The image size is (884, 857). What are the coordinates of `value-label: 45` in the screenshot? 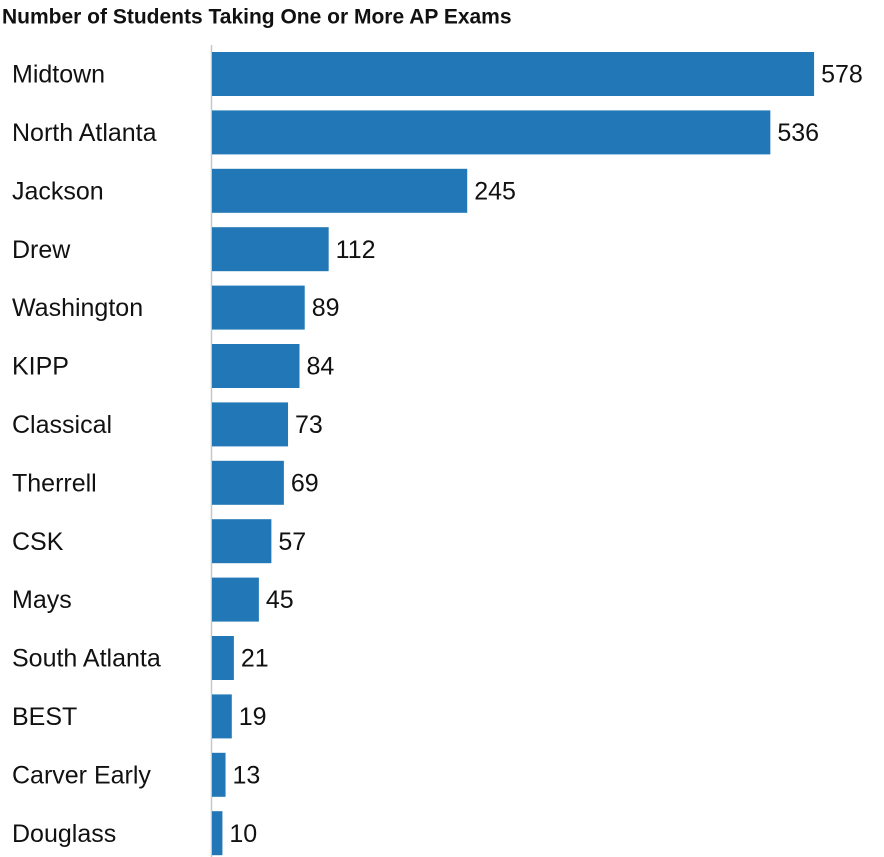 It's located at (280, 600).